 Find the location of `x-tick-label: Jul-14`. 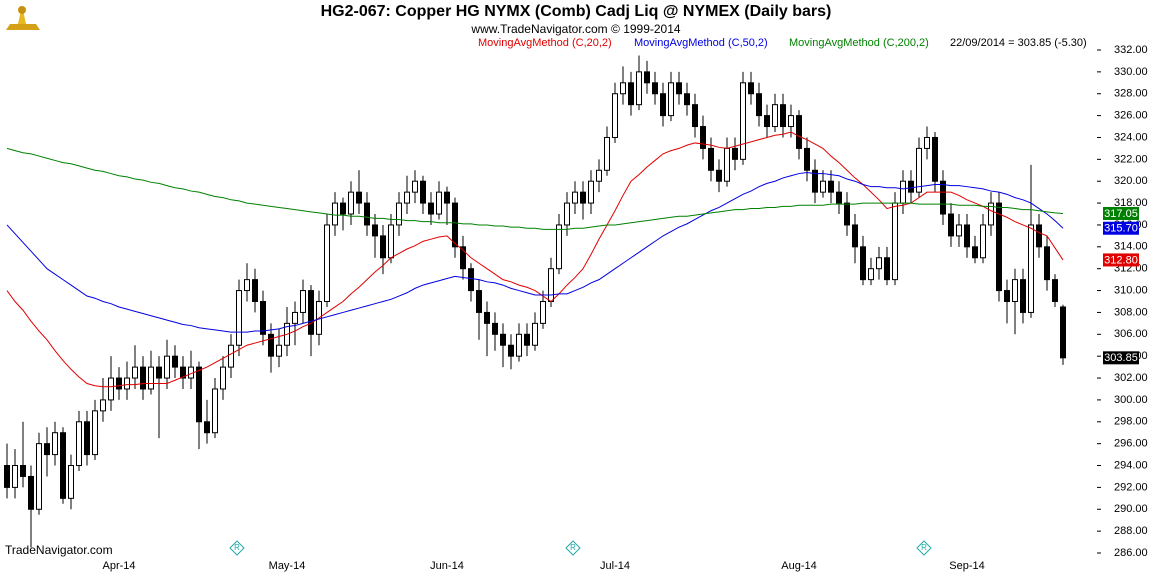

x-tick-label: Jul-14 is located at coordinates (615, 566).